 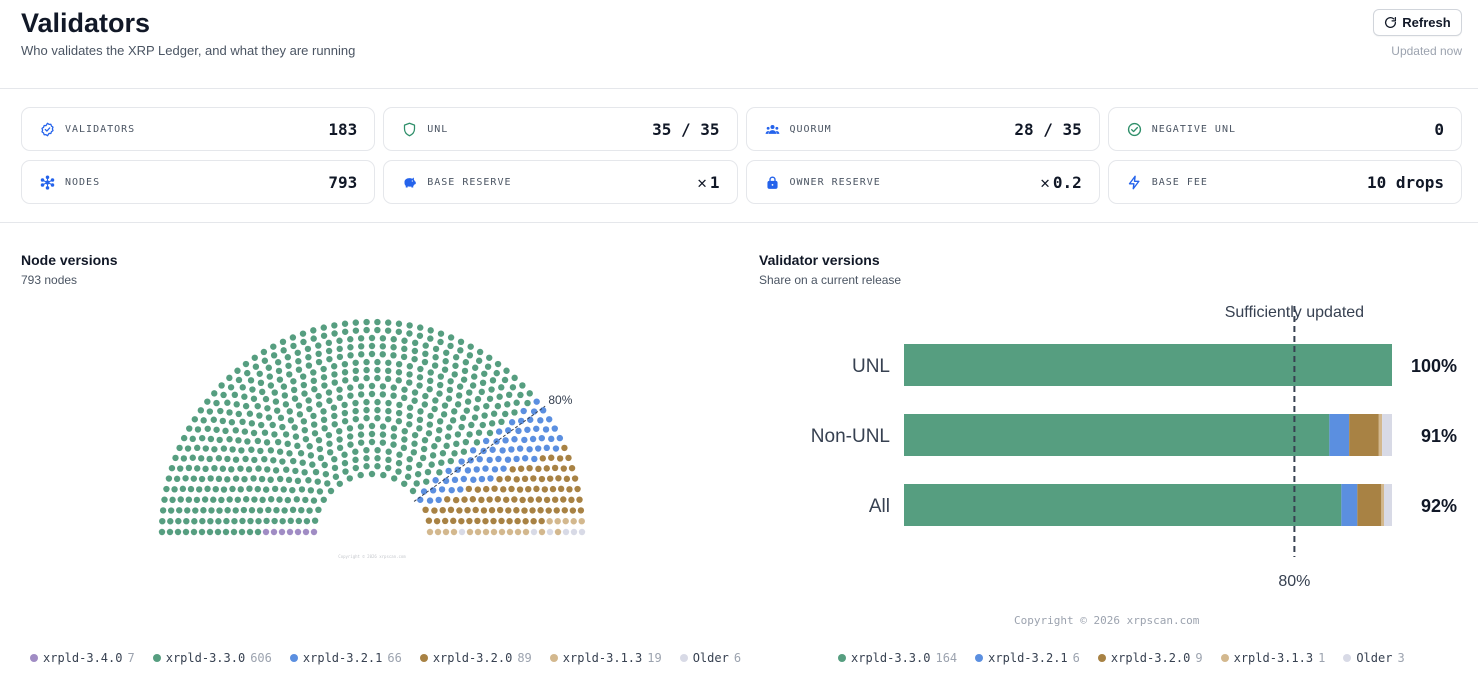 I want to click on node-versions-title: Node versions, so click(x=69, y=260).